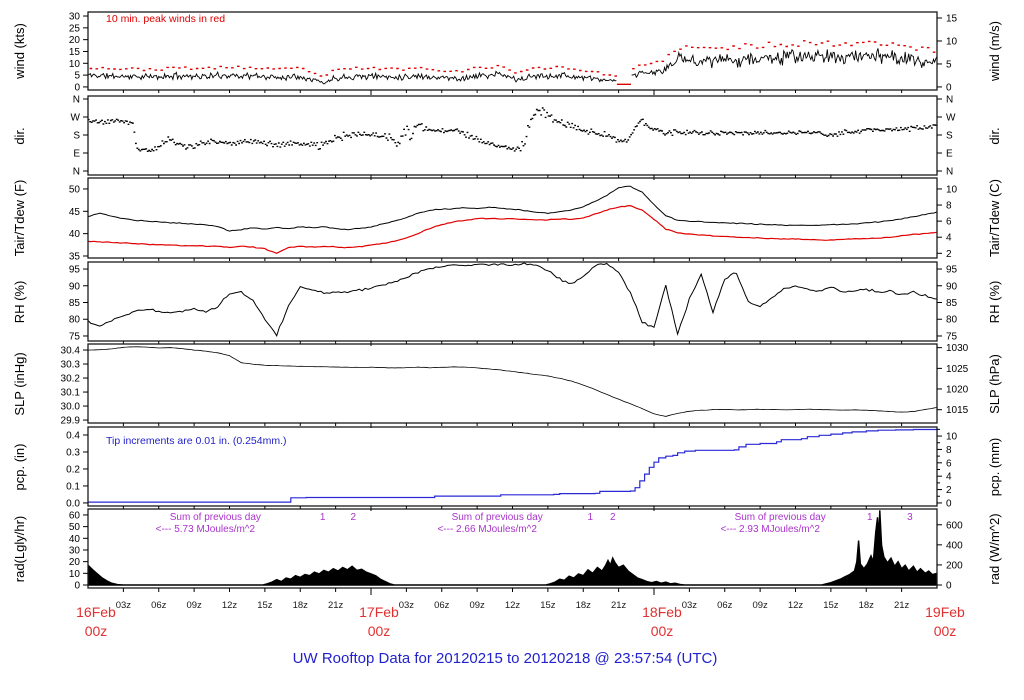 This screenshot has height=700, width=1024. What do you see at coordinates (951, 118) in the screenshot?
I see `right-tick-label: W` at bounding box center [951, 118].